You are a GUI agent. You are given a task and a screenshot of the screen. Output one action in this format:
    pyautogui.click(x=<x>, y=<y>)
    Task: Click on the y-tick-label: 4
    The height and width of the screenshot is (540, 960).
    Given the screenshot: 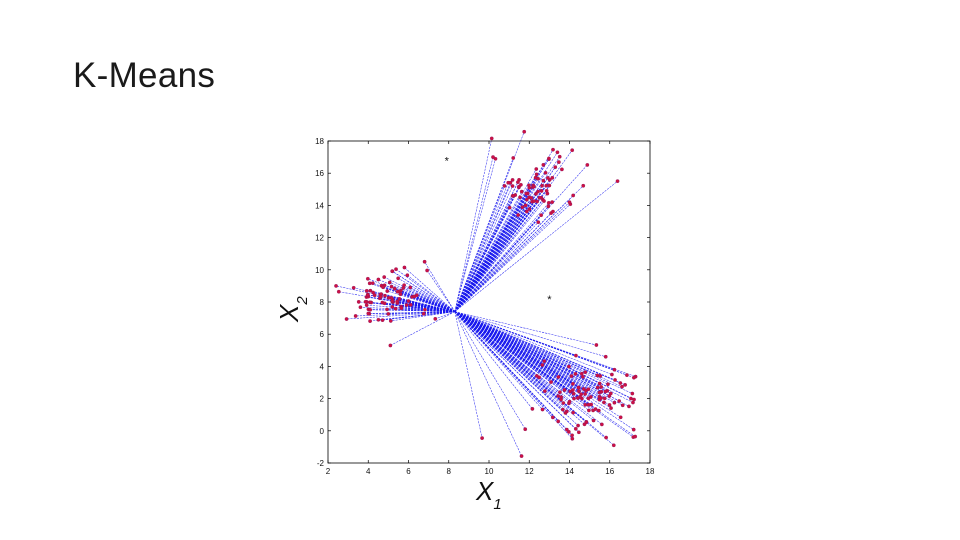 What is the action you would take?
    pyautogui.click(x=322, y=366)
    